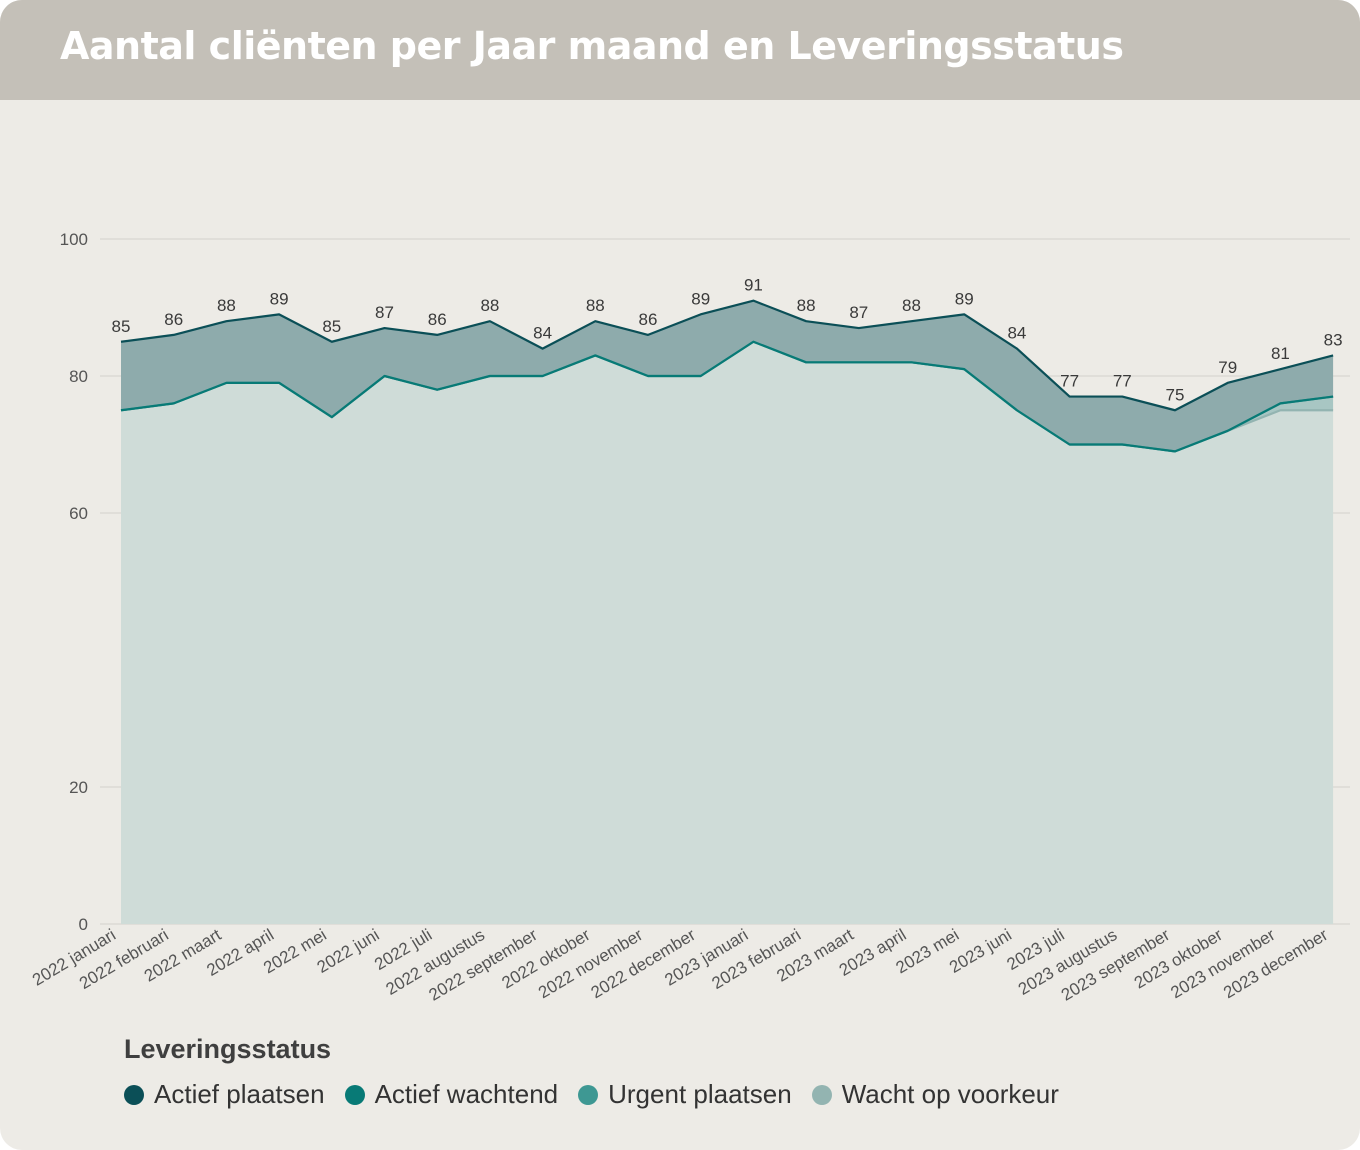  Describe the element at coordinates (239, 1094) in the screenshot. I see `legend-label: Actief plaatsen` at that location.